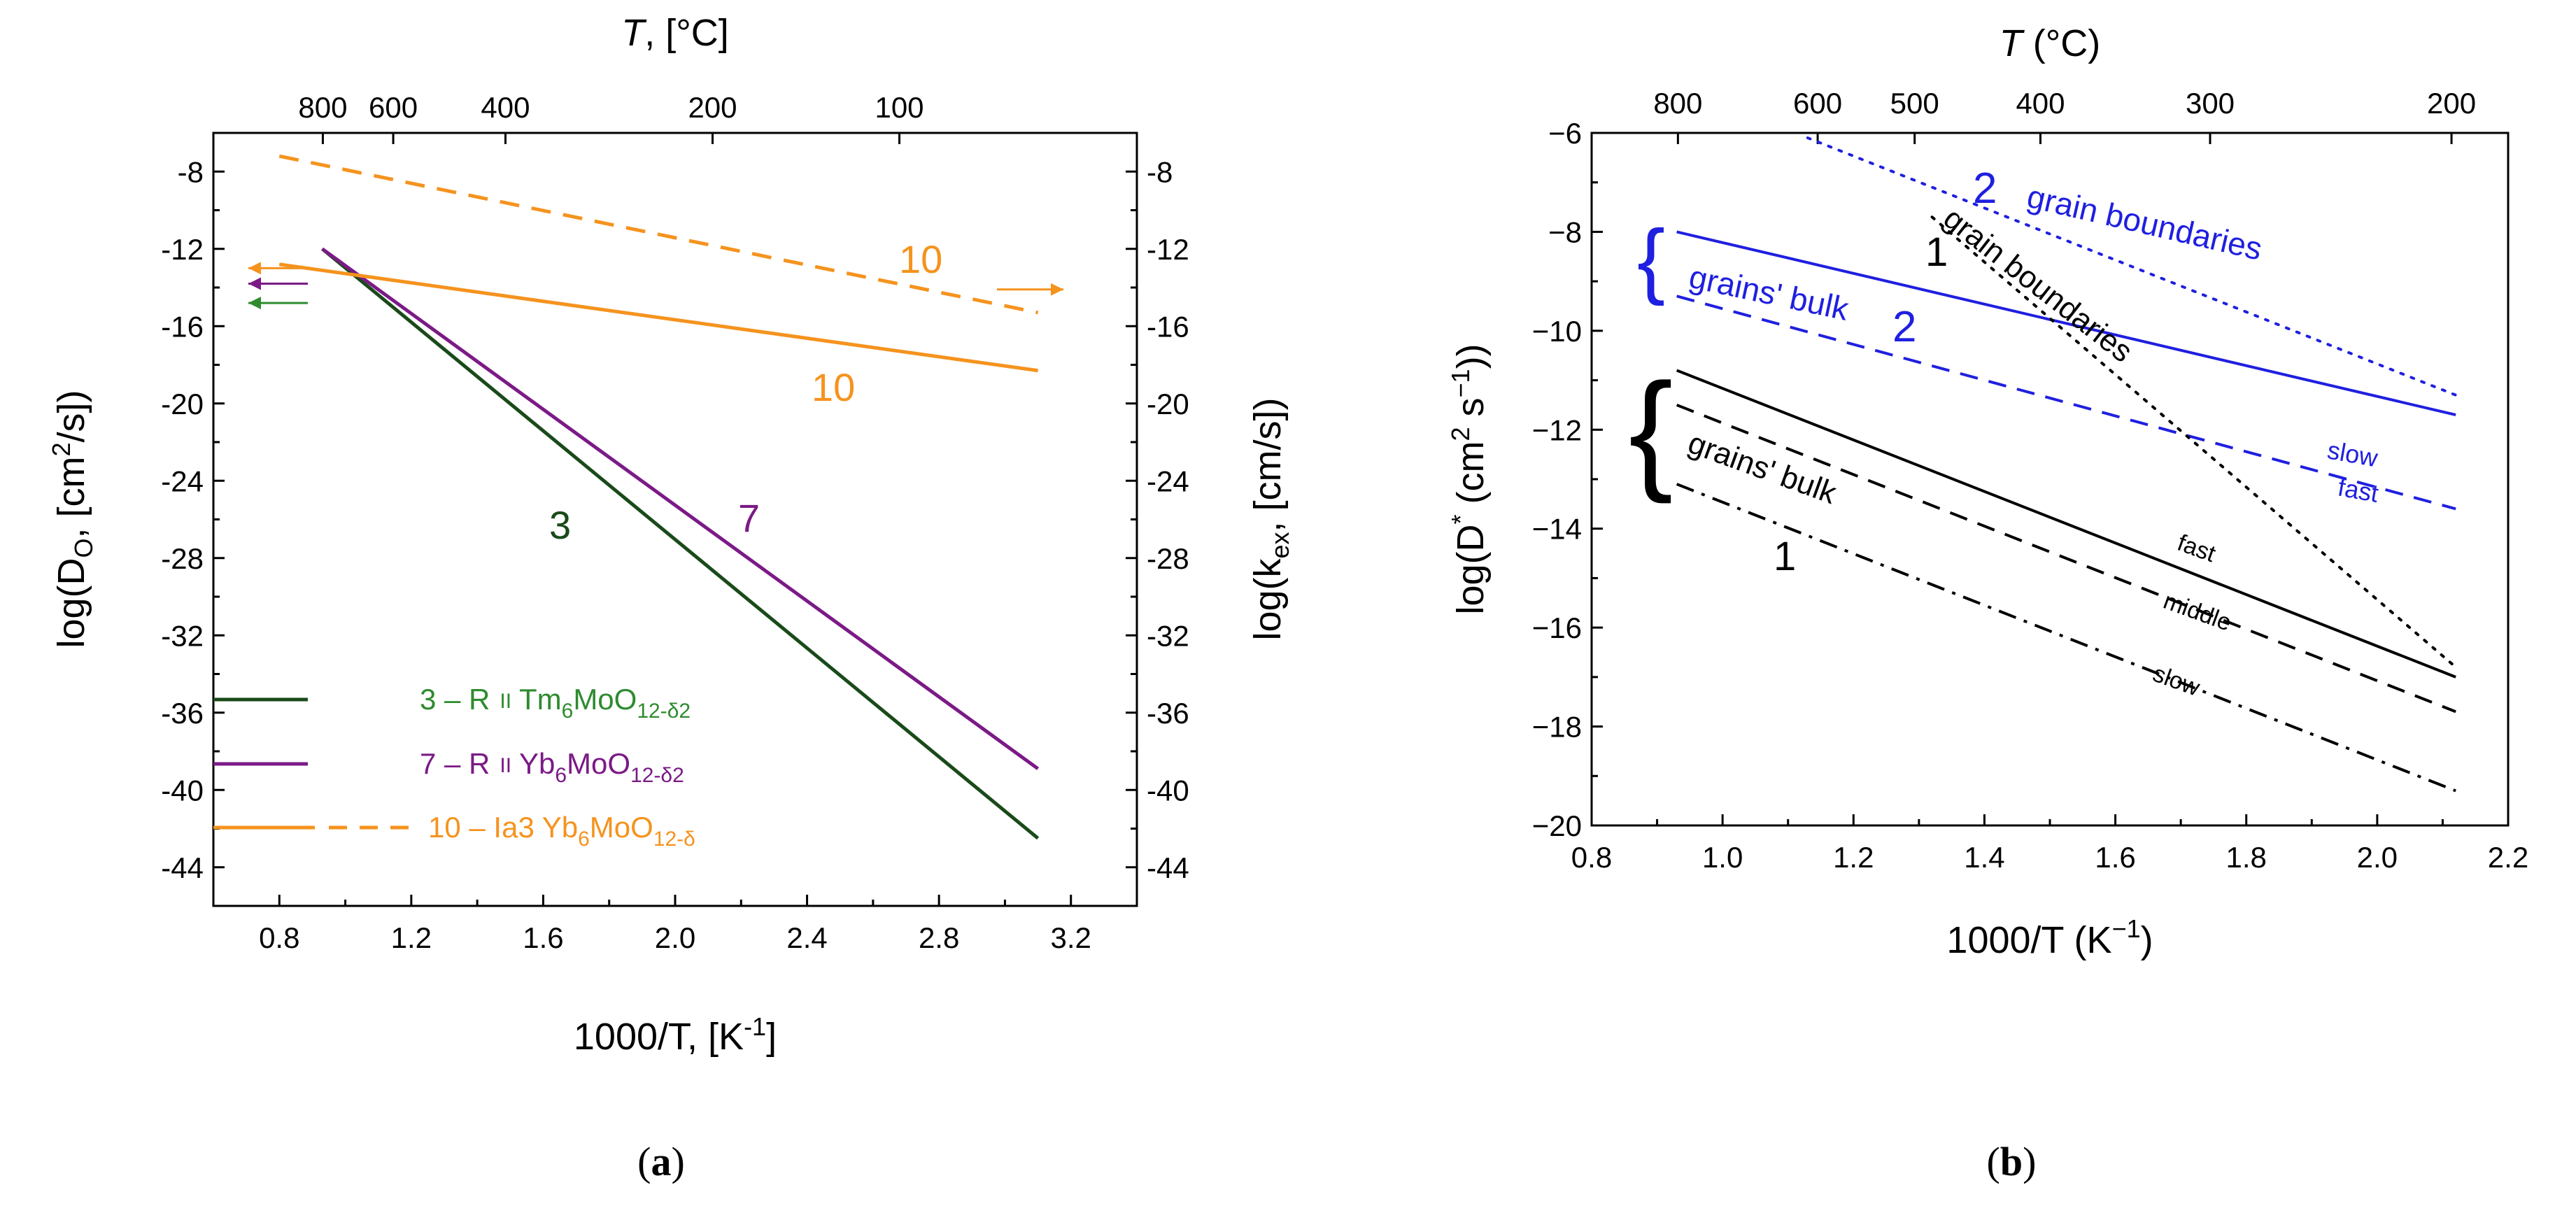 The height and width of the screenshot is (1206, 2576). What do you see at coordinates (1567, 479) in the screenshot?
I see `b-left-ticks: −6 −8 −10 −12 −14 −16 −18 −20` at bounding box center [1567, 479].